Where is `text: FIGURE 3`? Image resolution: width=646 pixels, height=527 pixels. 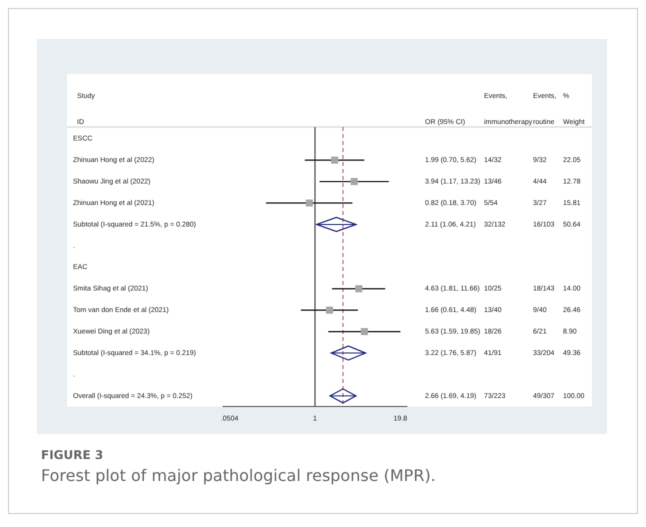 text: FIGURE 3 is located at coordinates (72, 455).